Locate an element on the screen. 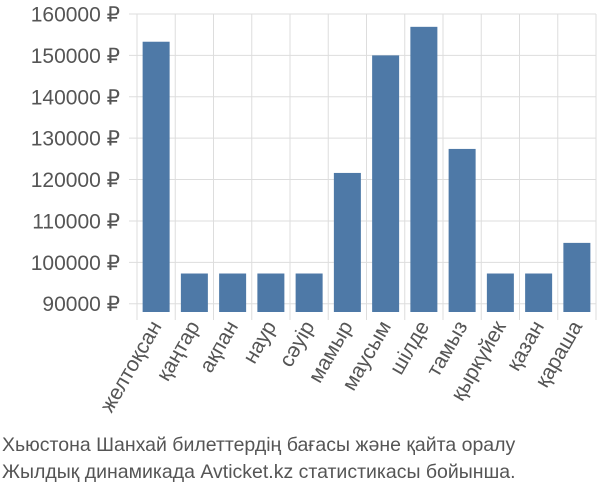 This screenshot has height=500, width=600. y-tick-label: 90000 ₽ is located at coordinates (81, 304).